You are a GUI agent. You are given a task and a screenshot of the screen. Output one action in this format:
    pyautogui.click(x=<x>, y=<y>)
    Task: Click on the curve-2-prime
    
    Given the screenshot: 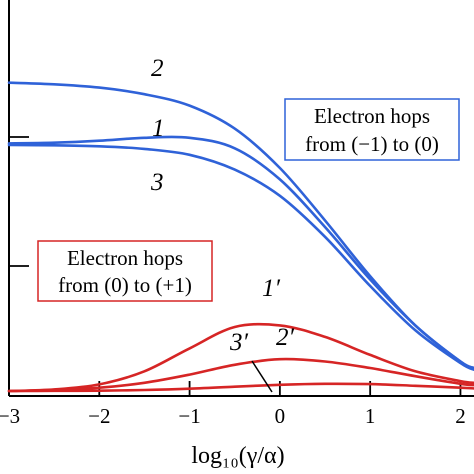 What is the action you would take?
    pyautogui.click(x=240, y=375)
    